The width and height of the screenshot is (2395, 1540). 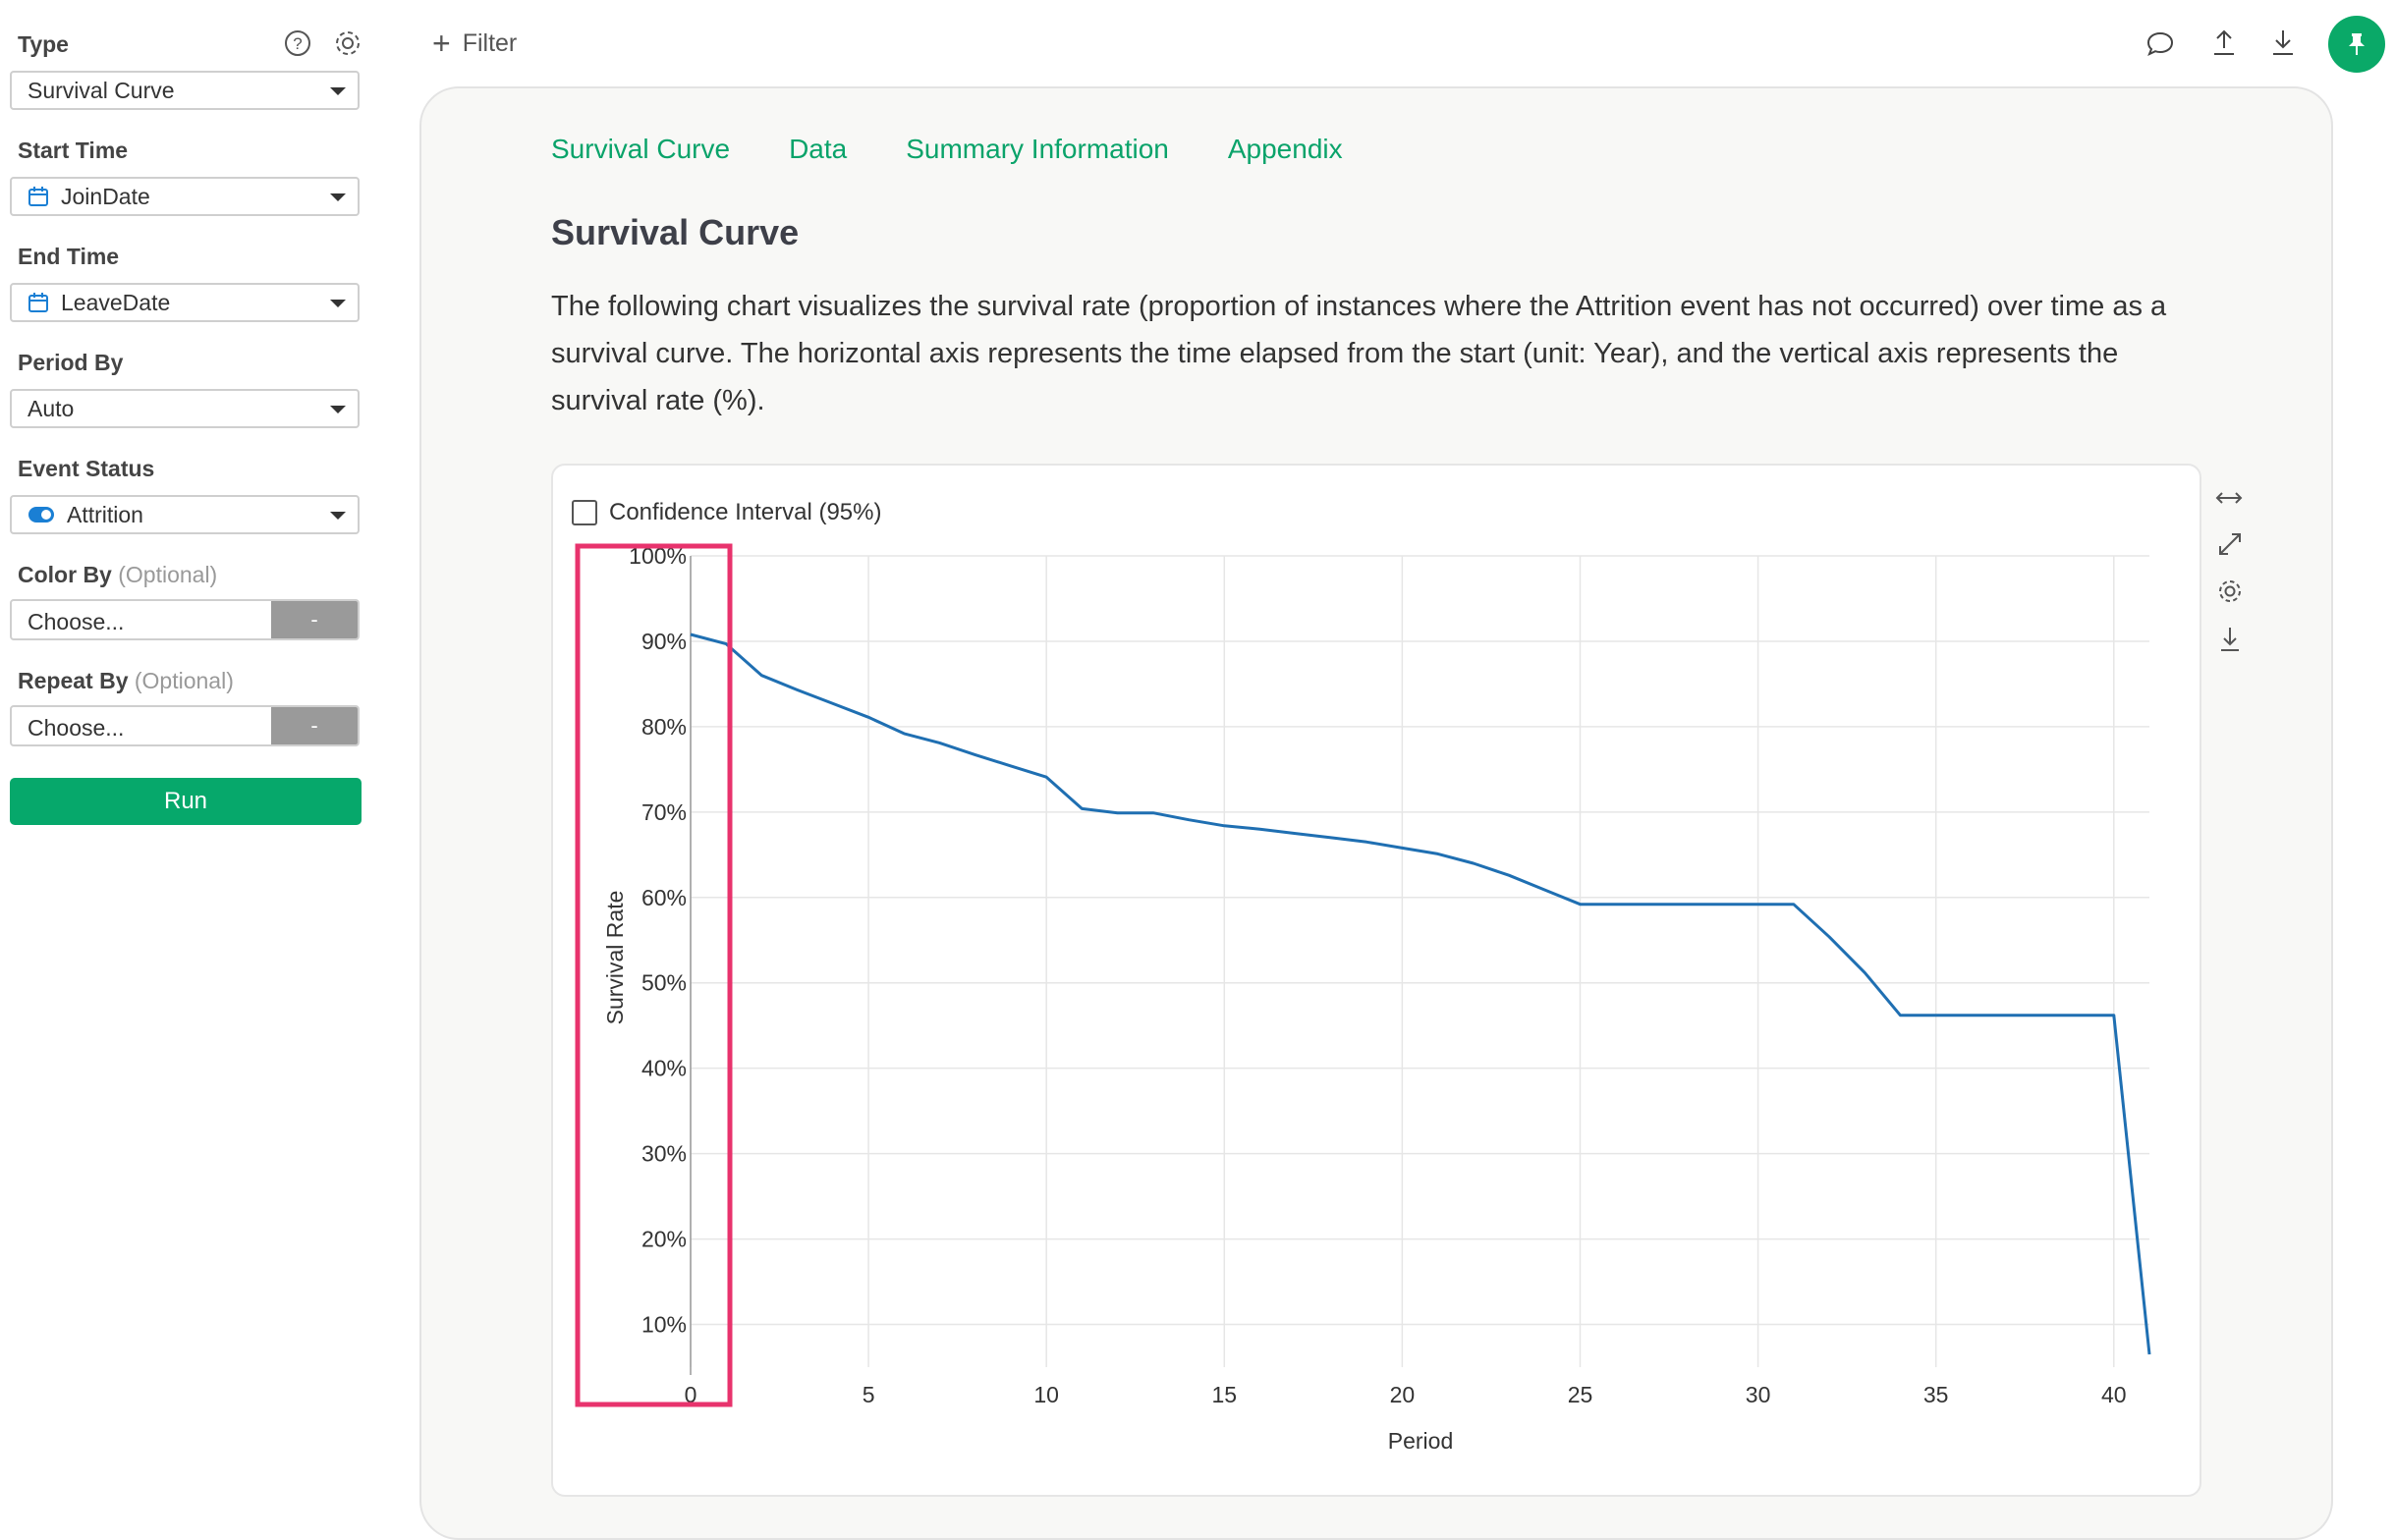 I want to click on fullscreen-icon, so click(x=2230, y=544).